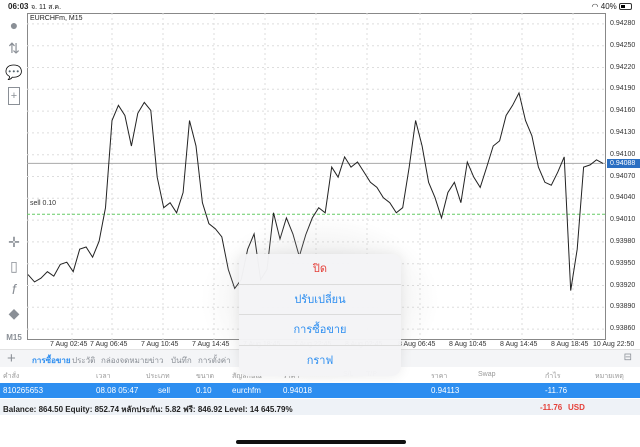 Image resolution: width=640 pixels, height=447 pixels. I want to click on y-tick-label: 0.94190, so click(623, 89).